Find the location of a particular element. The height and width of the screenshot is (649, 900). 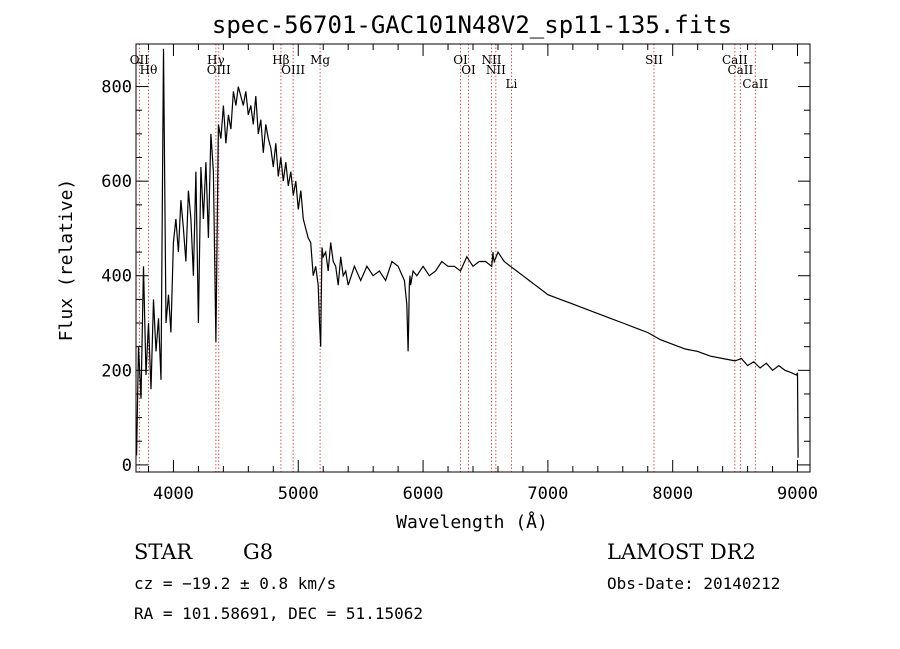

x-tick-label-0: 4000 is located at coordinates (173, 494).